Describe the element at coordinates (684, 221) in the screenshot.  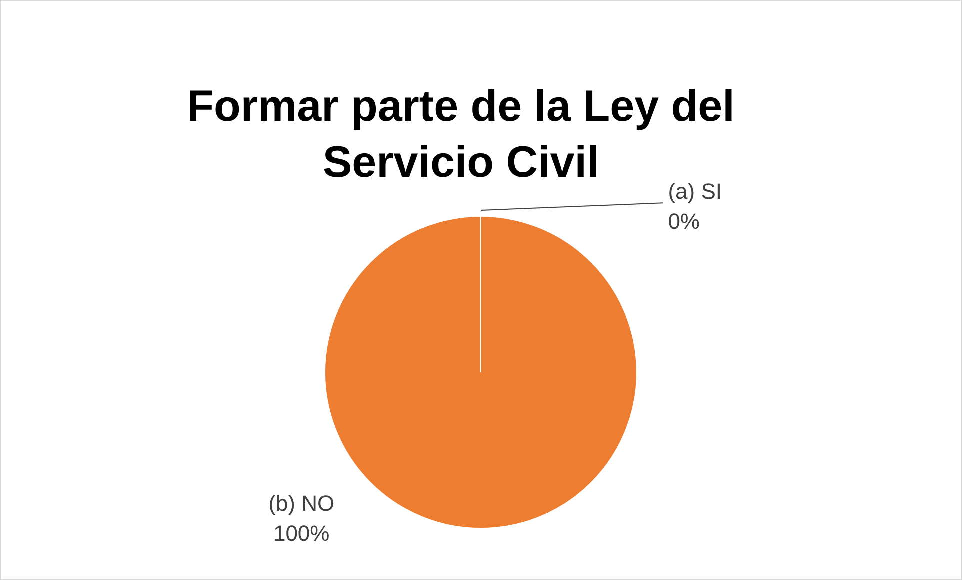
I see `text: 0%` at that location.